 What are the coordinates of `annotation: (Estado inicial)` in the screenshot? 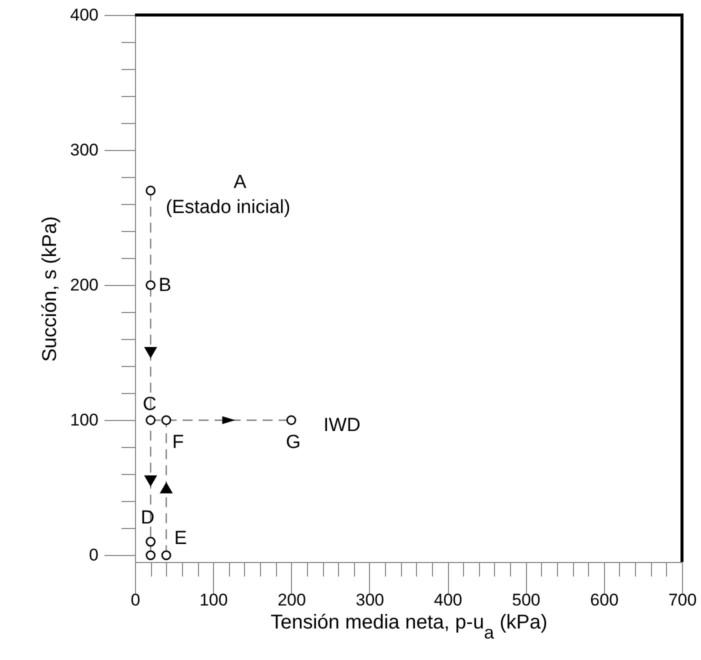 It's located at (228, 207).